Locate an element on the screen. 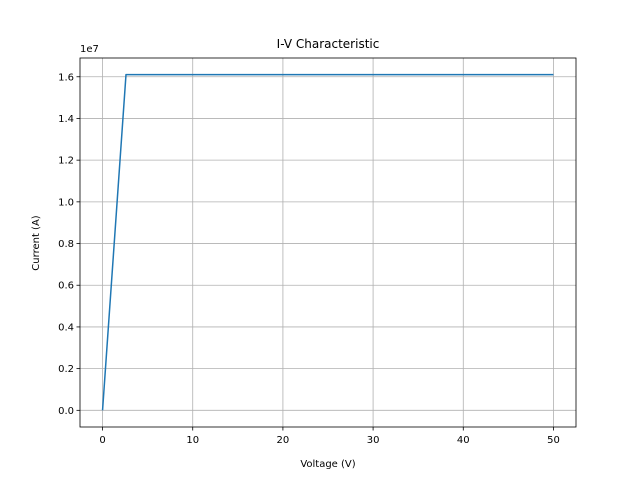 This screenshot has width=640, height=480. chart-title: I-V Characteristic is located at coordinates (328, 44).